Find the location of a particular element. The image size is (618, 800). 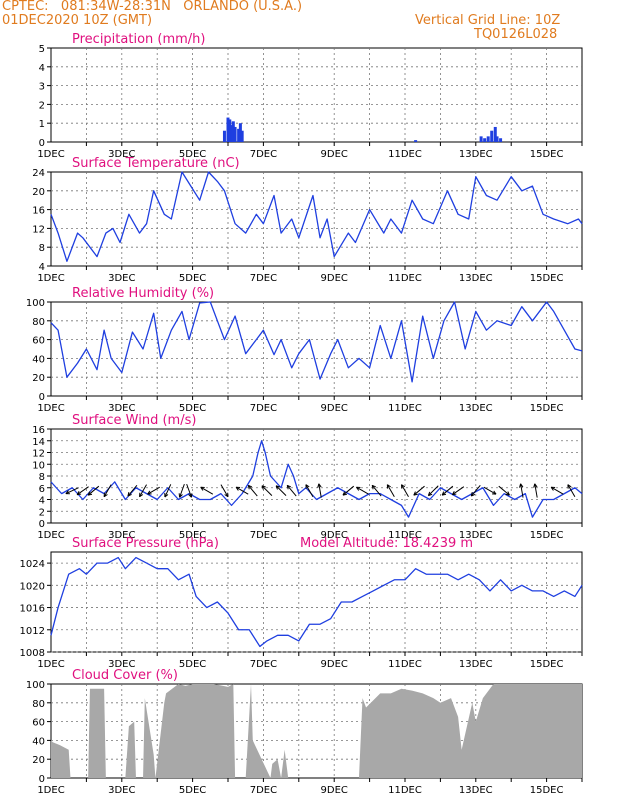

y-tick-label: 40 is located at coordinates (38, 741).